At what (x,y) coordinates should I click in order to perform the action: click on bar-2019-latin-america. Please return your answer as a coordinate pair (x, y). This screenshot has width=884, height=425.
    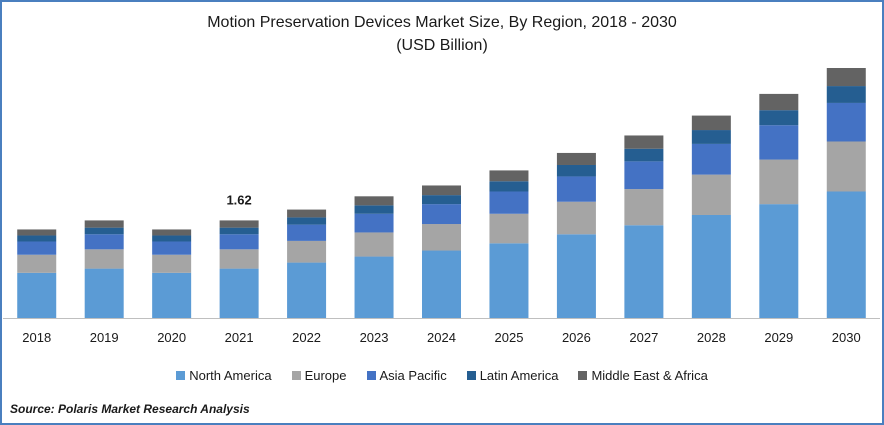
    Looking at the image, I should click on (104, 231).